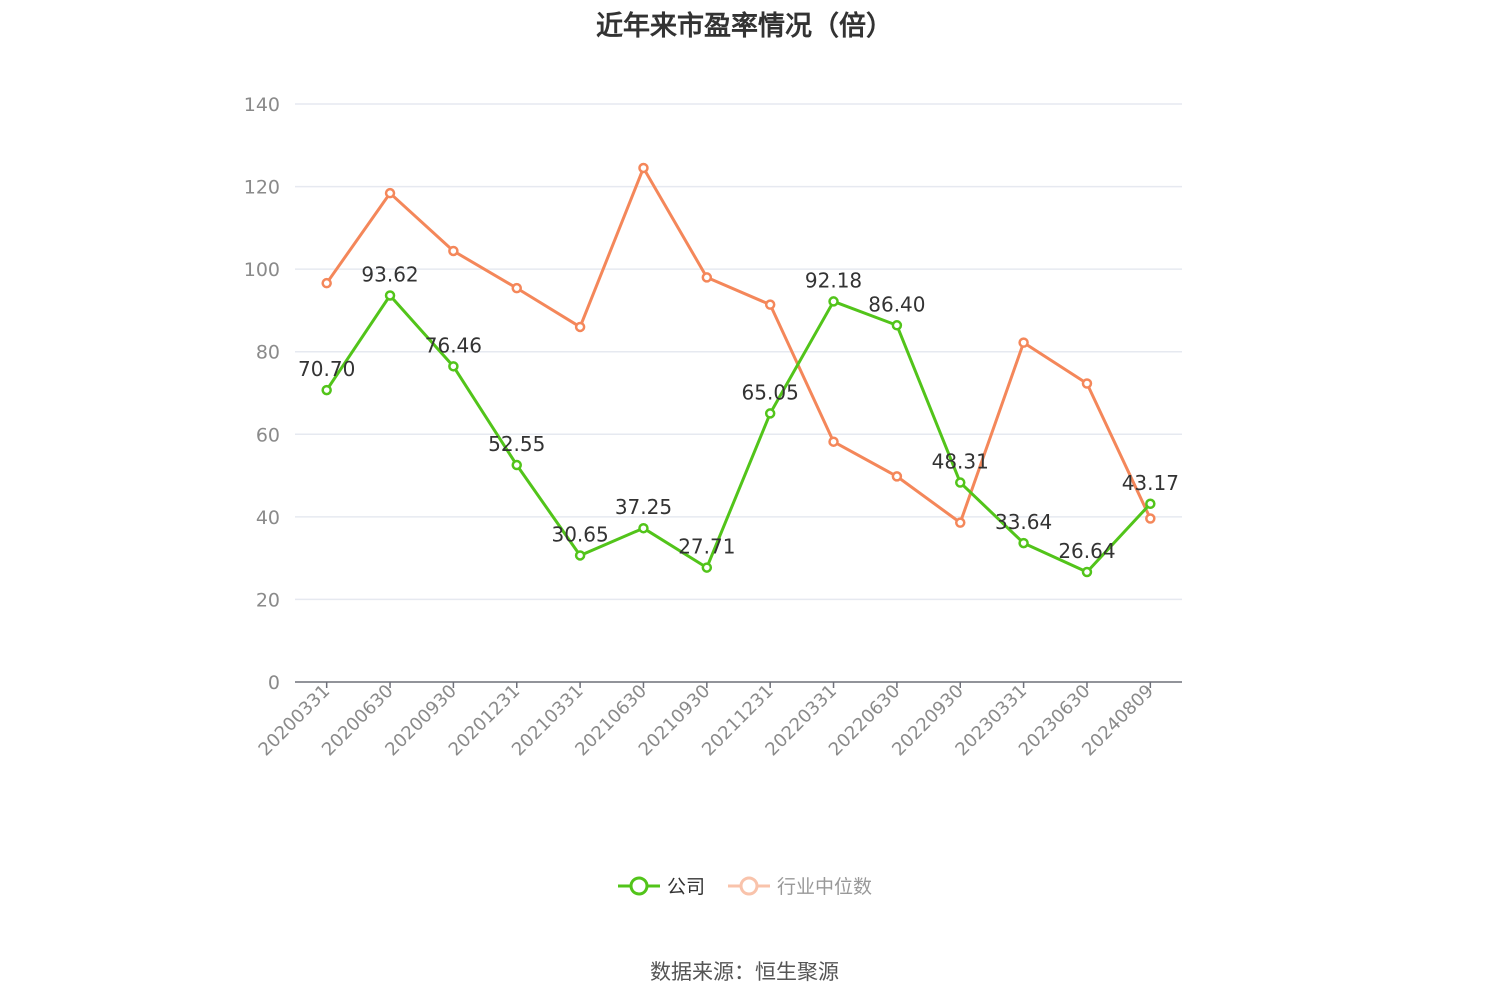 This screenshot has height=1006, width=1489. What do you see at coordinates (770, 392) in the screenshot?
I see `data-label-company: 65.05` at bounding box center [770, 392].